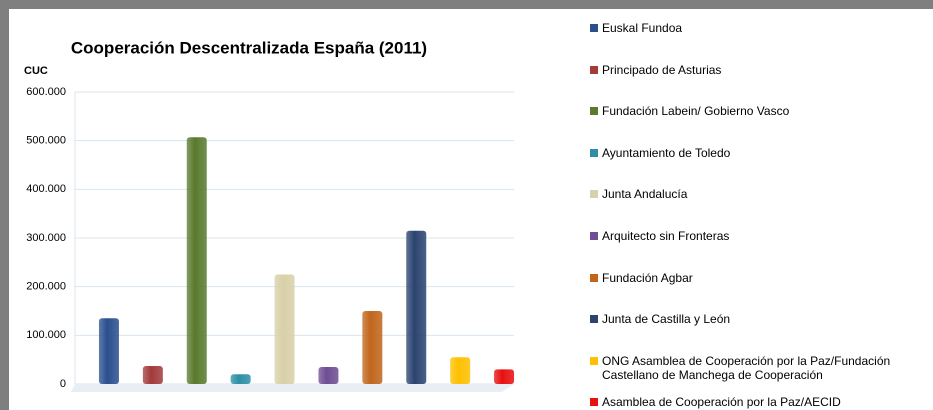 This screenshot has height=410, width=933. I want to click on legend-item: Junta Andalucía, so click(761, 194).